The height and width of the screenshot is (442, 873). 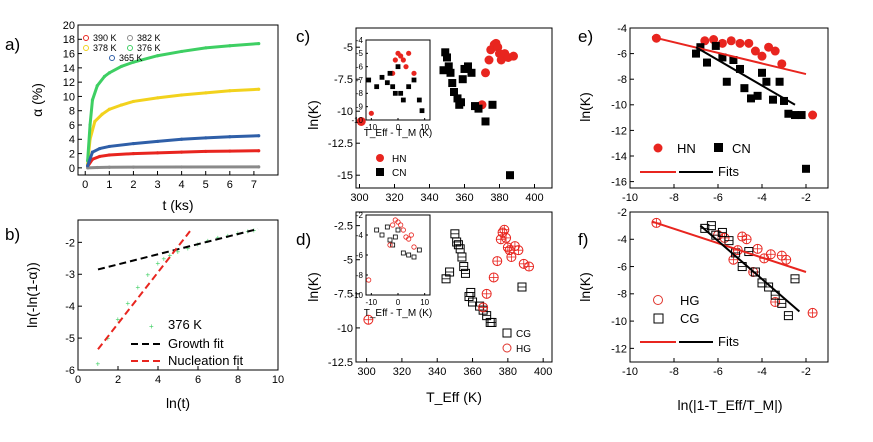 What do you see at coordinates (172, 150) in the screenshot?
I see `series-a-4-curve` at bounding box center [172, 150].